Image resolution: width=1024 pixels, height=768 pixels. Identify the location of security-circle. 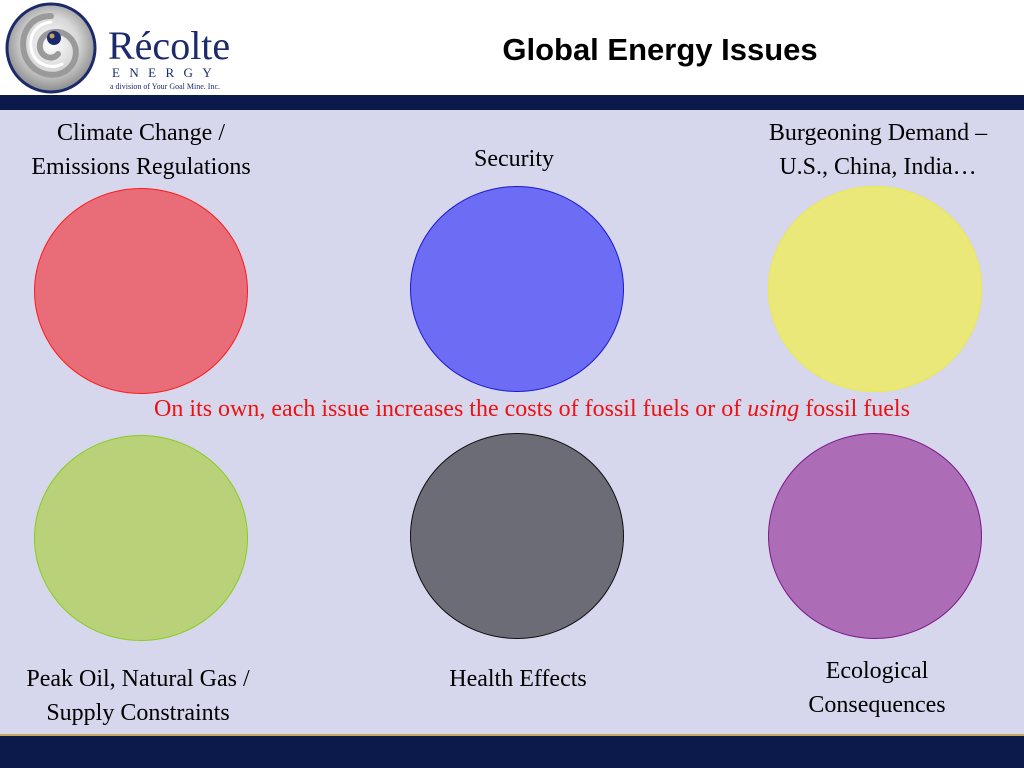
(517, 289).